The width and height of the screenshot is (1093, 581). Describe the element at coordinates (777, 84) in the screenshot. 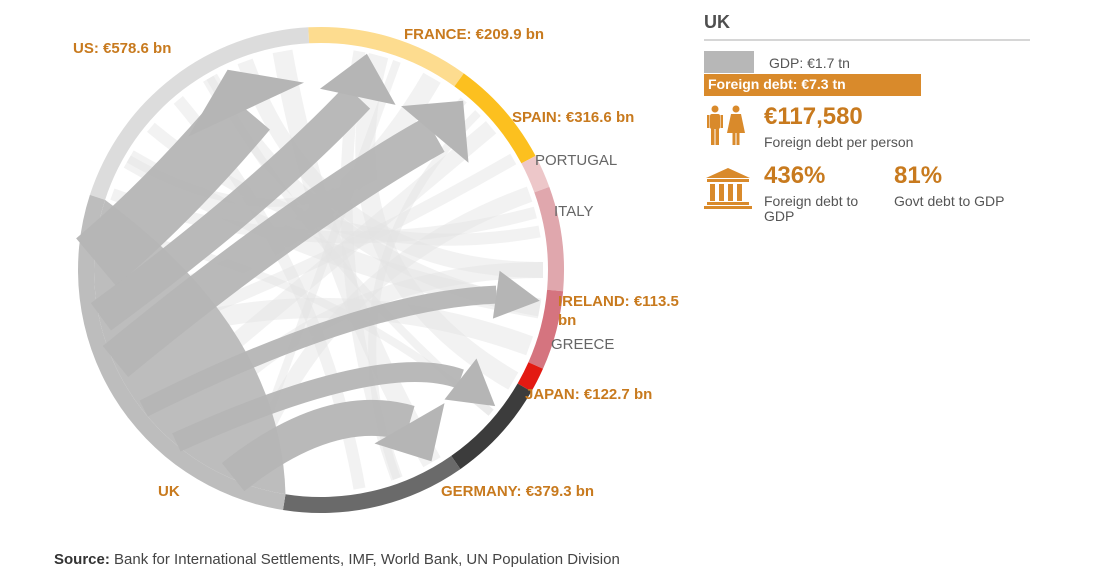

I see `foreign-debt-label: Foreign debt: €7.3 tn` at that location.